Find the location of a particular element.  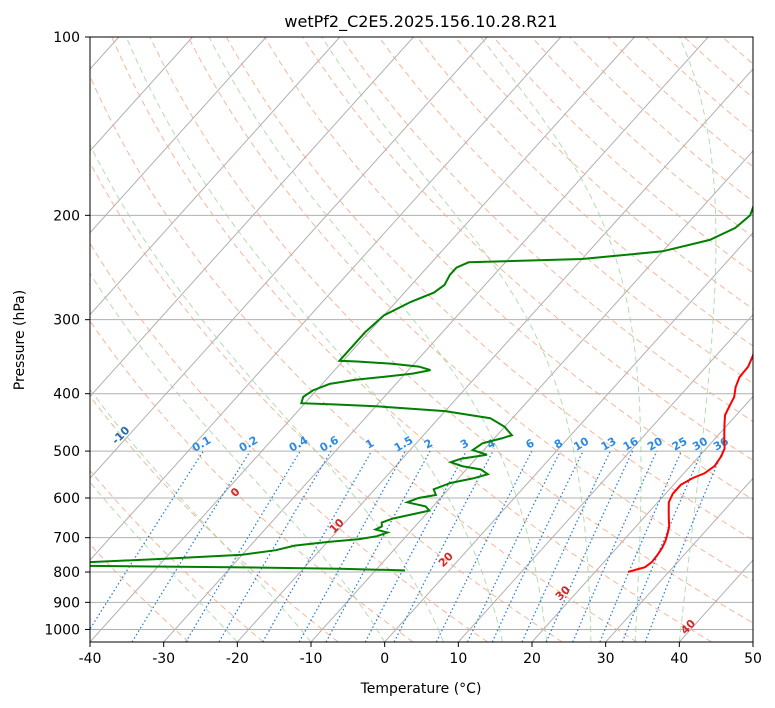

x-tick-label: -20 is located at coordinates (237, 659).